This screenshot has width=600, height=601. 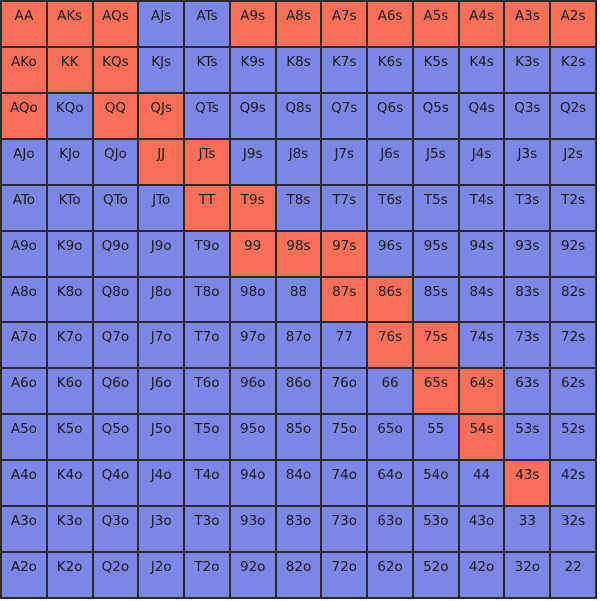 I want to click on hand-cell-92s: 92s, so click(x=573, y=253).